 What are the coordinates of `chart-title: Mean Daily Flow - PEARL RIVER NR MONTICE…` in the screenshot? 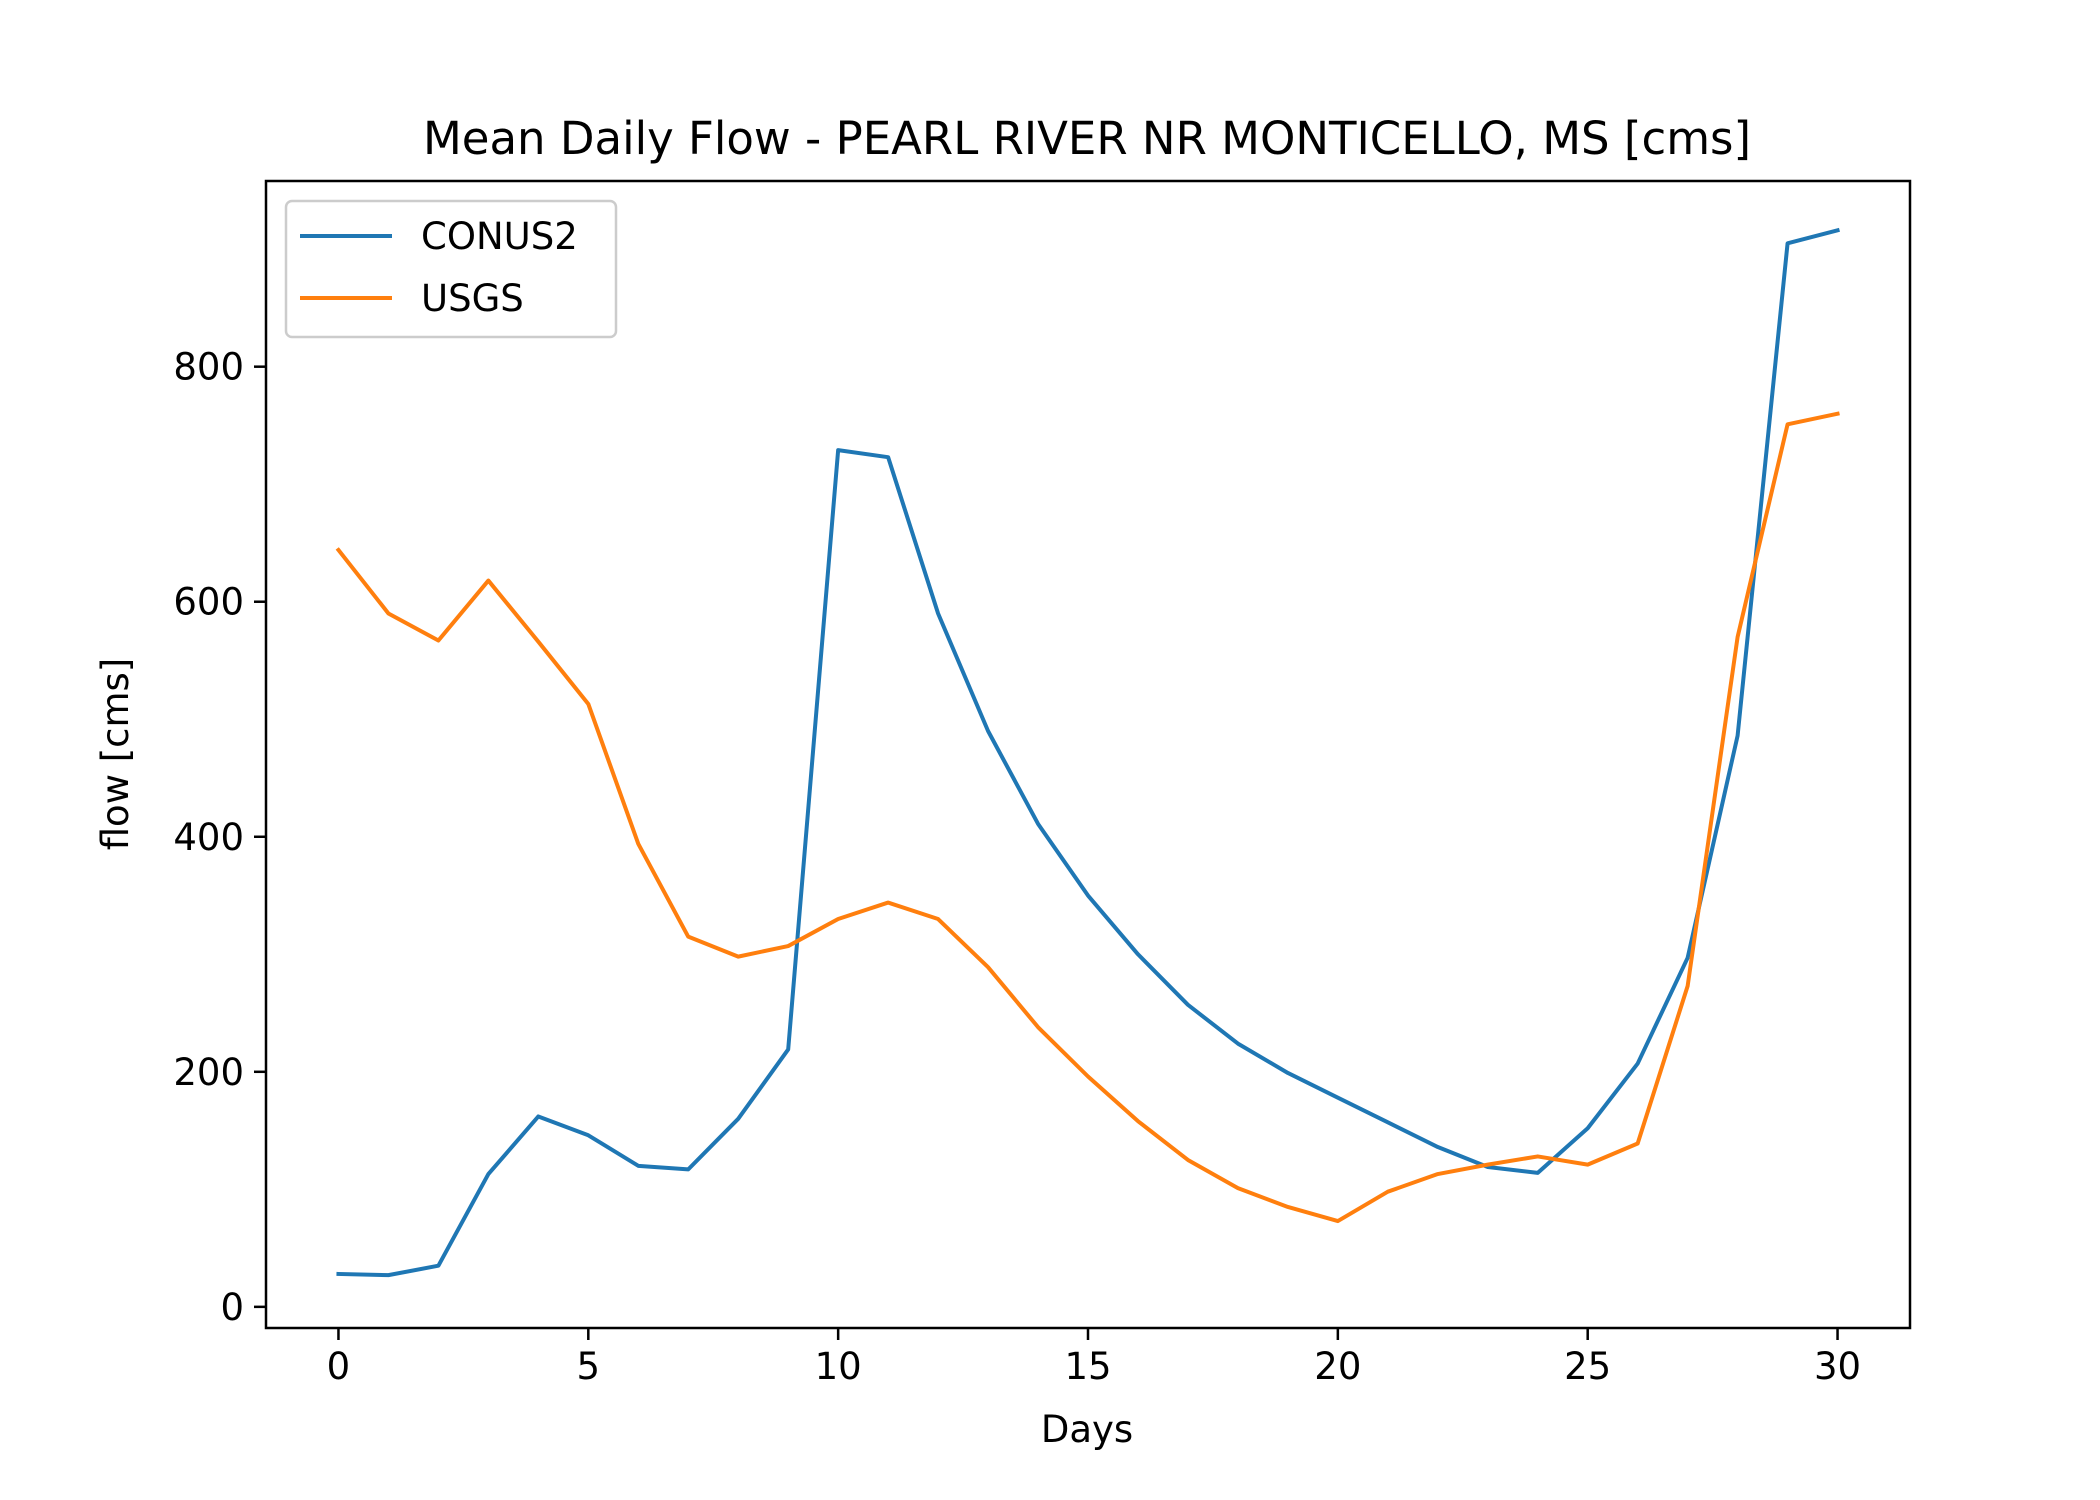 It's located at (1087, 138).